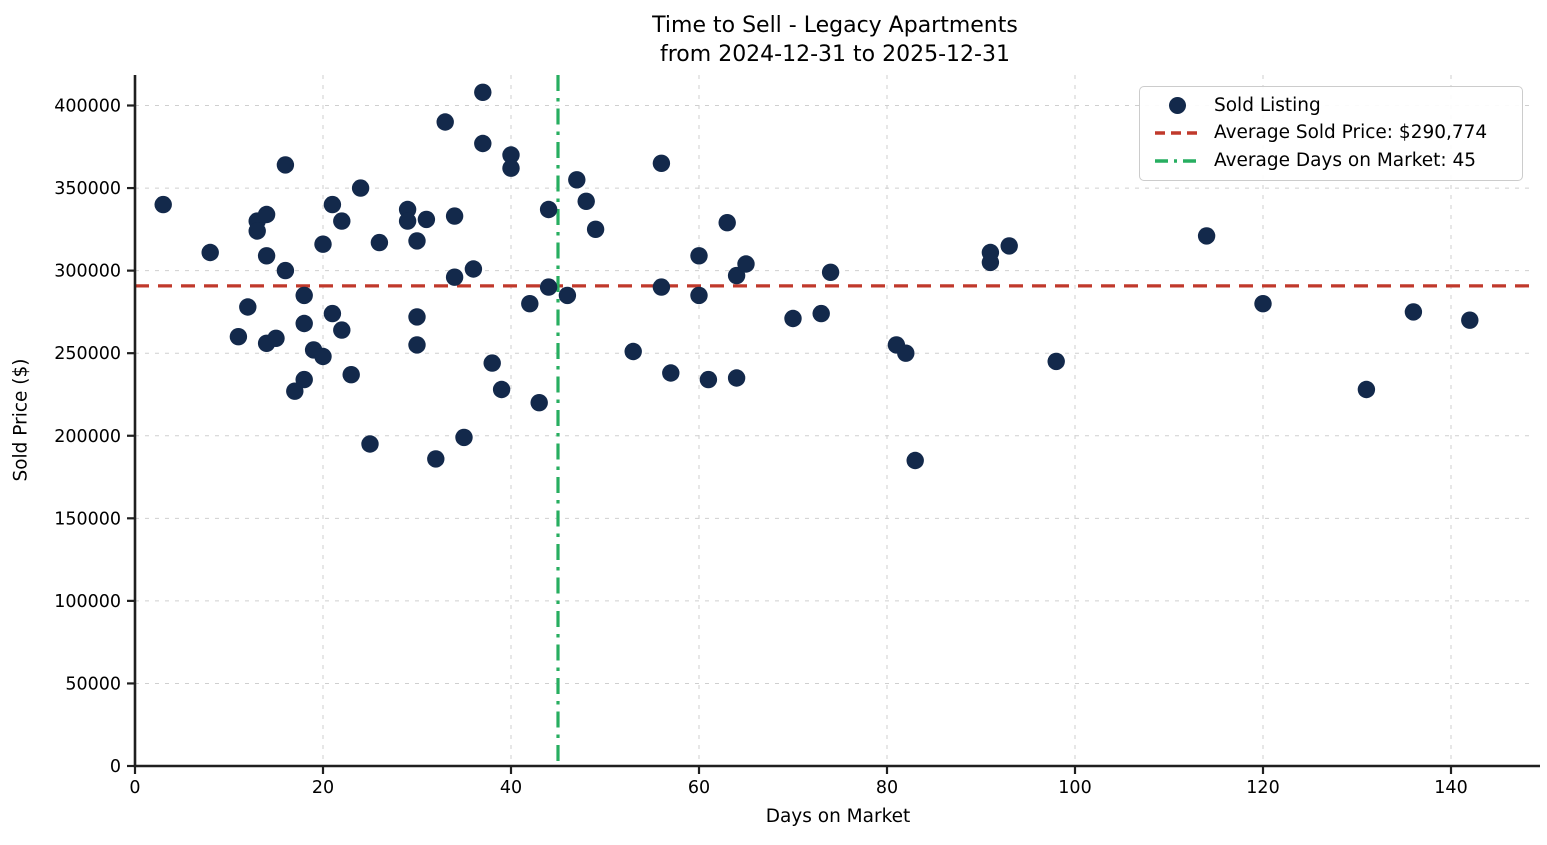 This screenshot has height=845, width=1547. What do you see at coordinates (93, 684) in the screenshot?
I see `y-tick-label: 50000` at bounding box center [93, 684].